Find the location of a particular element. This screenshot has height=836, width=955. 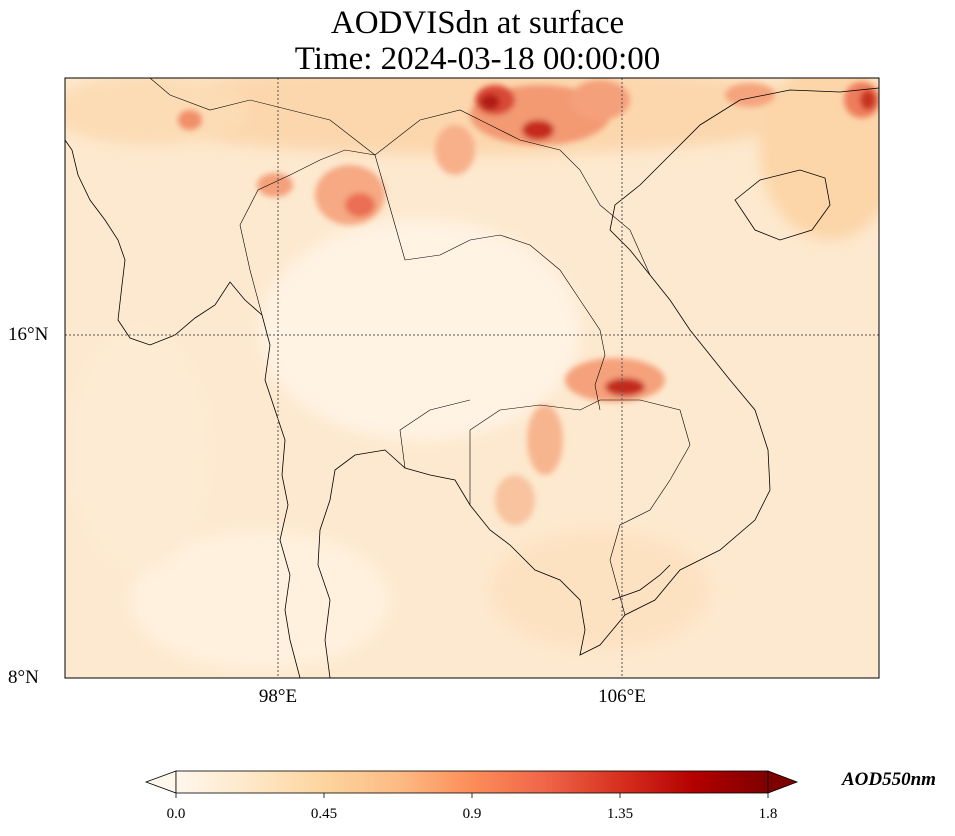

lat-label-16n: 16°N is located at coordinates (28, 334).